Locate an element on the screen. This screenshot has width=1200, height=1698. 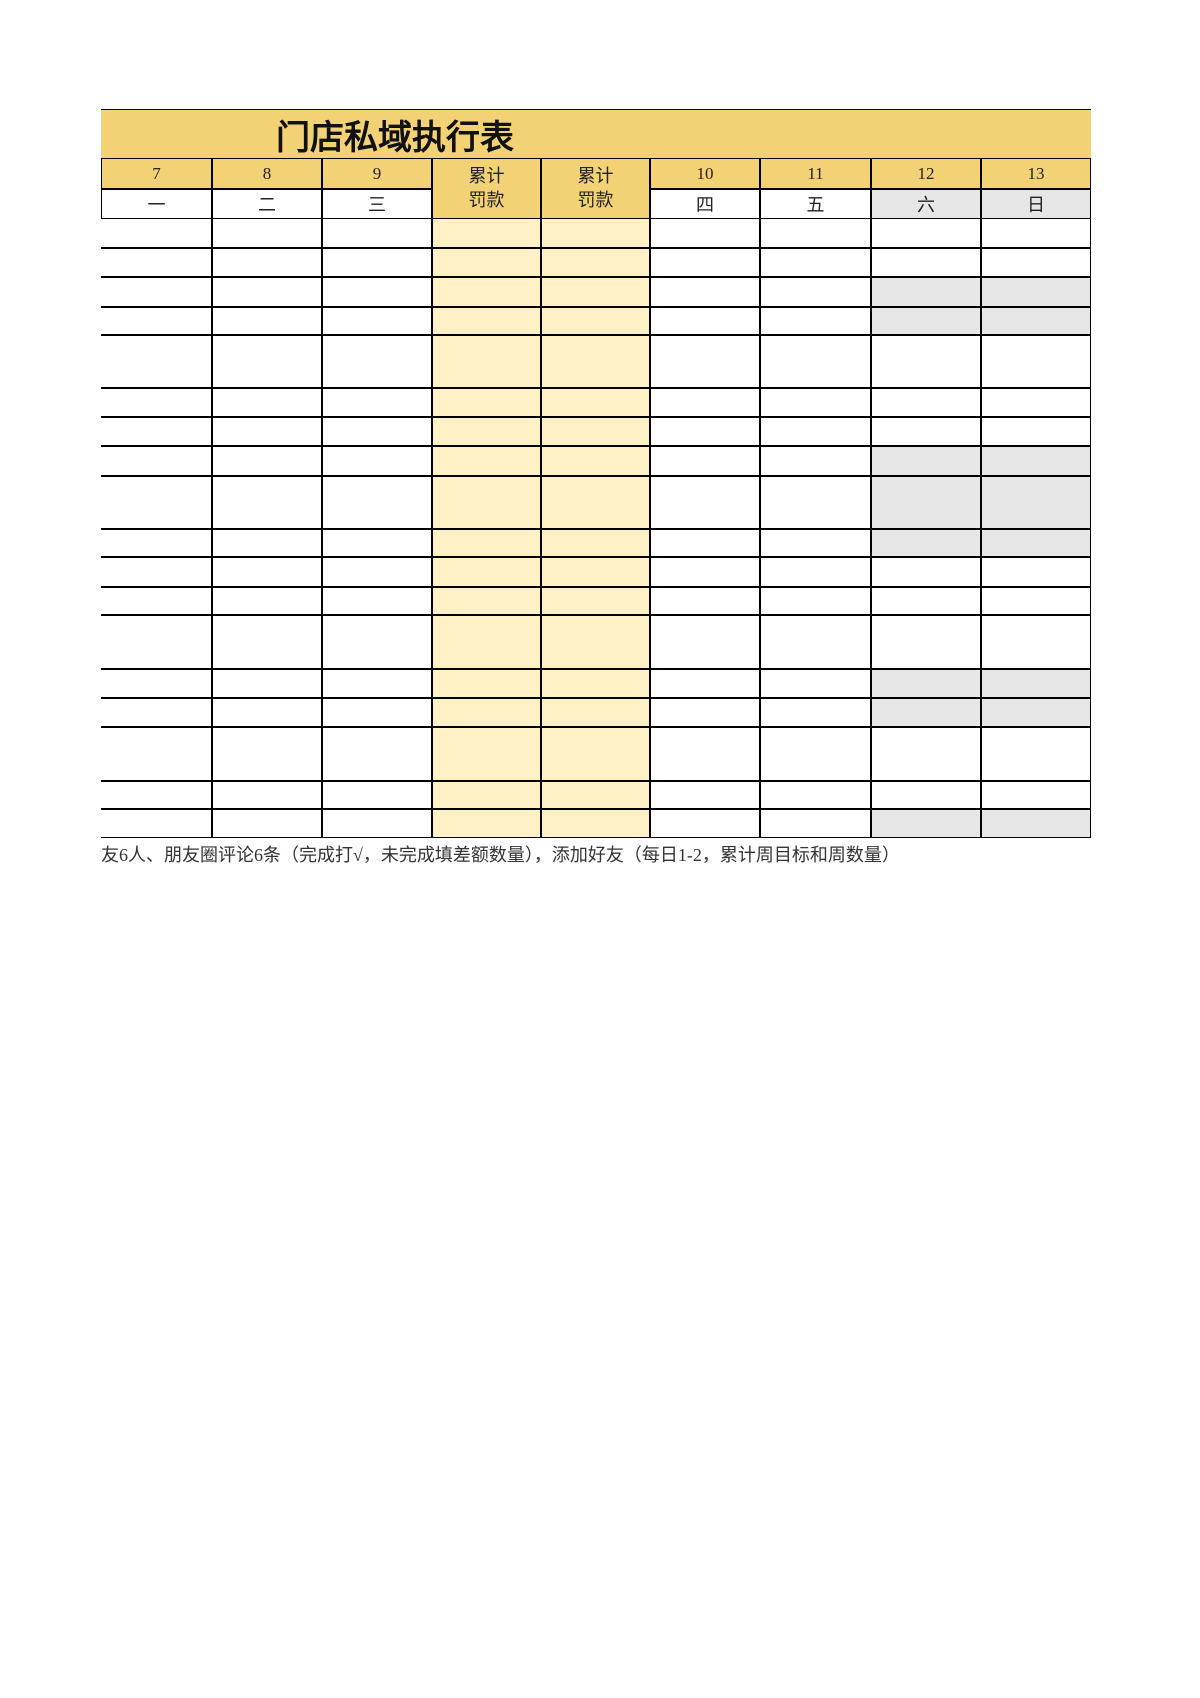
date-header-text: 10 is located at coordinates (705, 173).